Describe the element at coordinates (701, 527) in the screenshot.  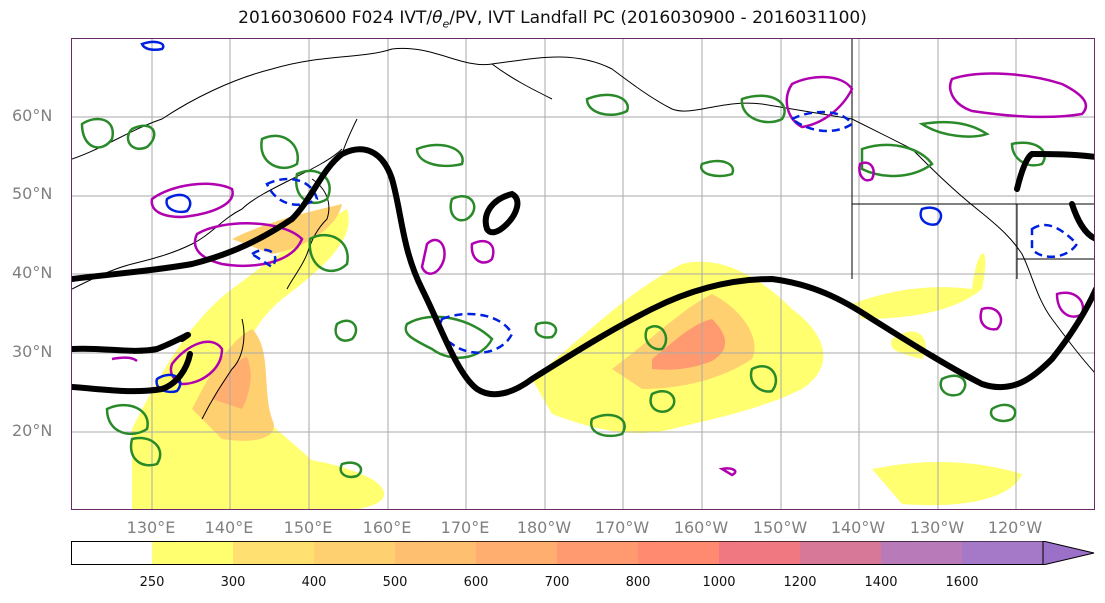
I see `lon-label-160w: 160°W` at that location.